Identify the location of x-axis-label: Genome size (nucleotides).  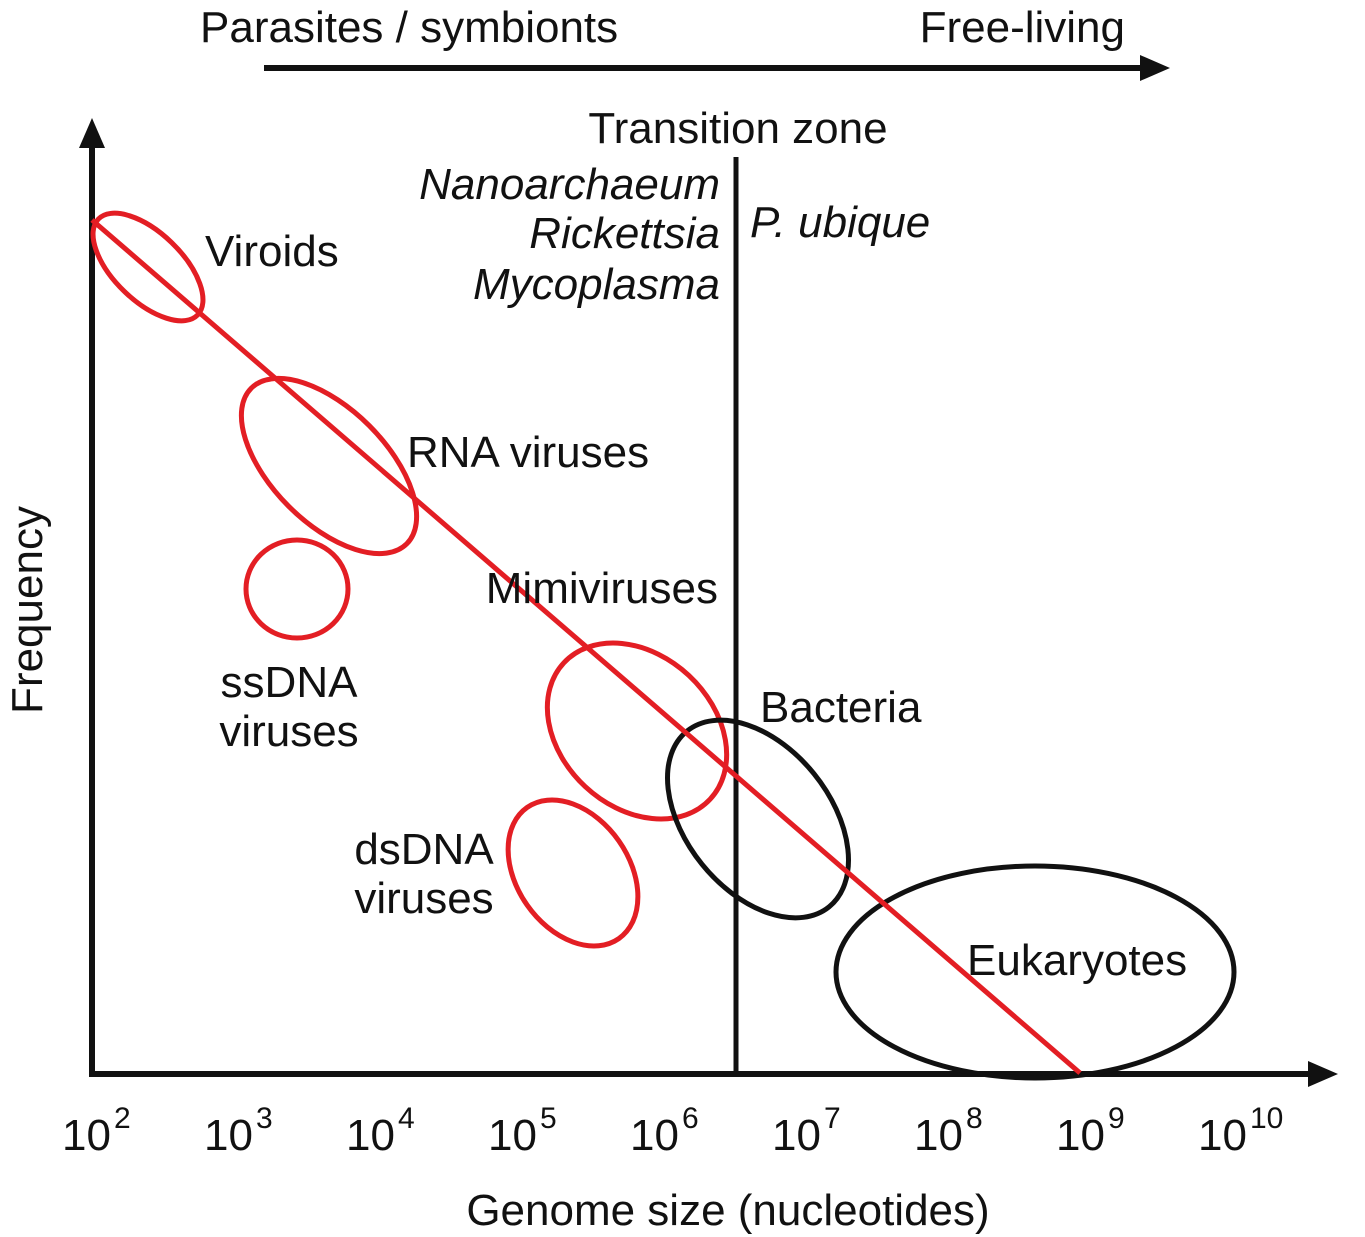
(727, 1210).